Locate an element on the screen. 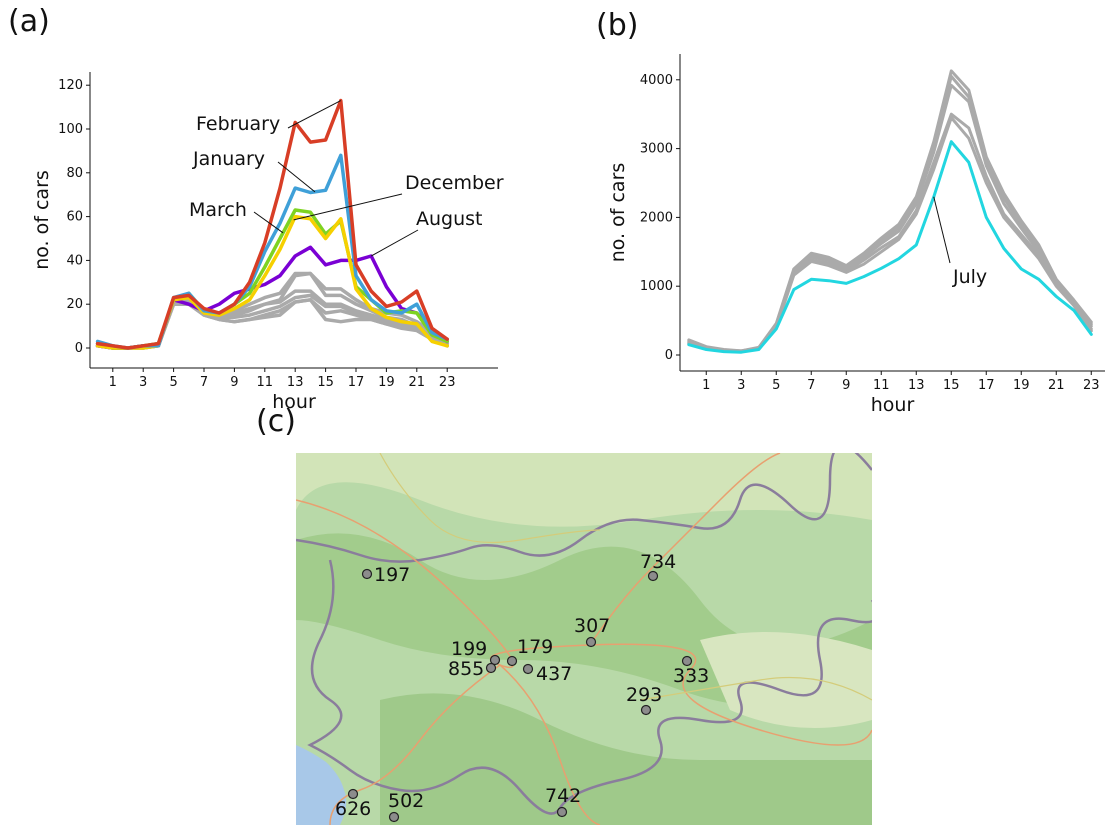 The height and width of the screenshot is (832, 1111). y-tick-label: 120 is located at coordinates (70, 85).